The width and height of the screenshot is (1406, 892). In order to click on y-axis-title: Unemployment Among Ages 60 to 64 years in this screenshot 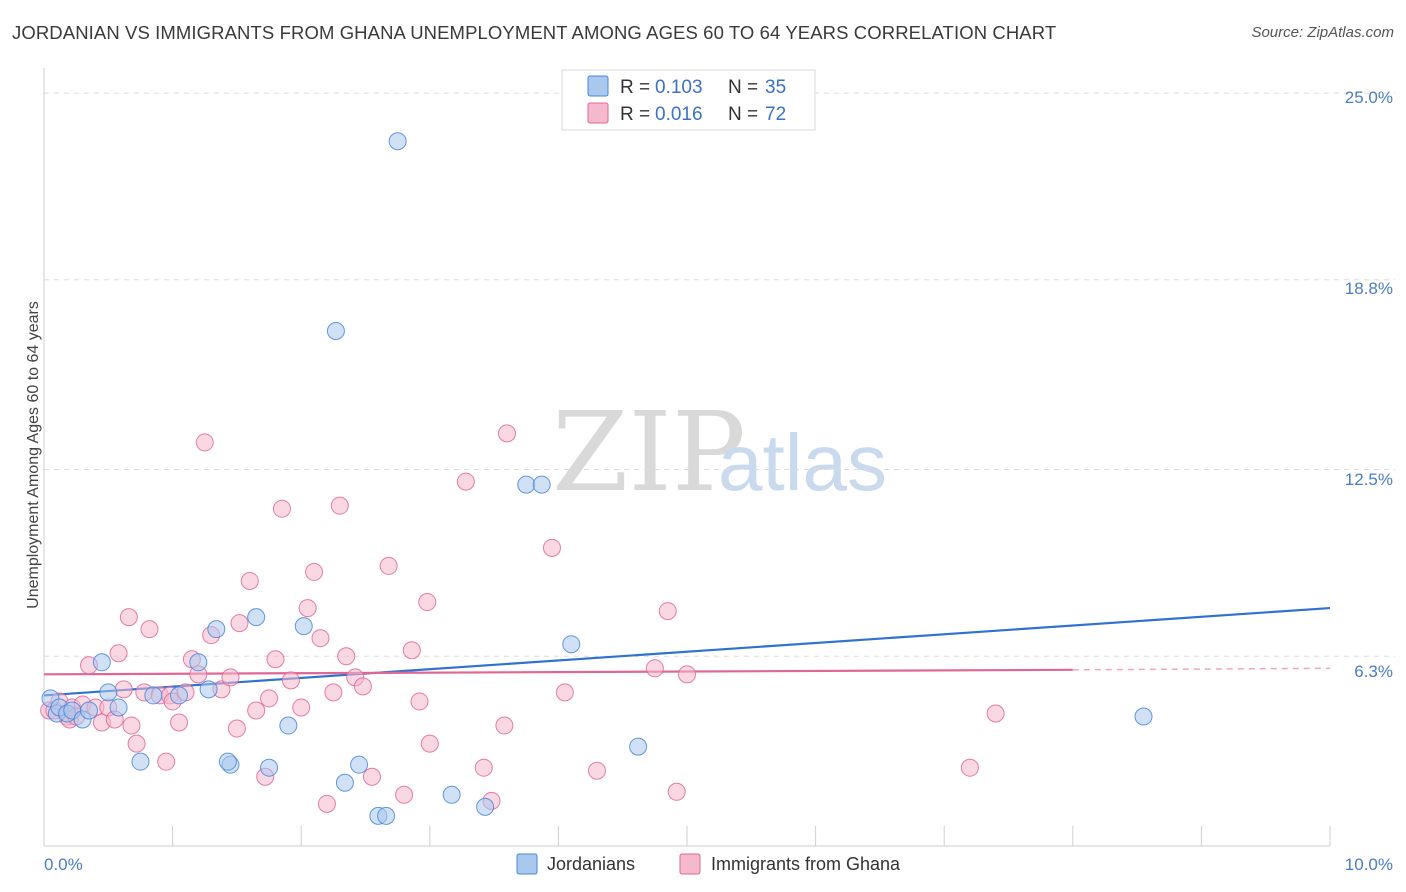, I will do `click(33, 455)`.